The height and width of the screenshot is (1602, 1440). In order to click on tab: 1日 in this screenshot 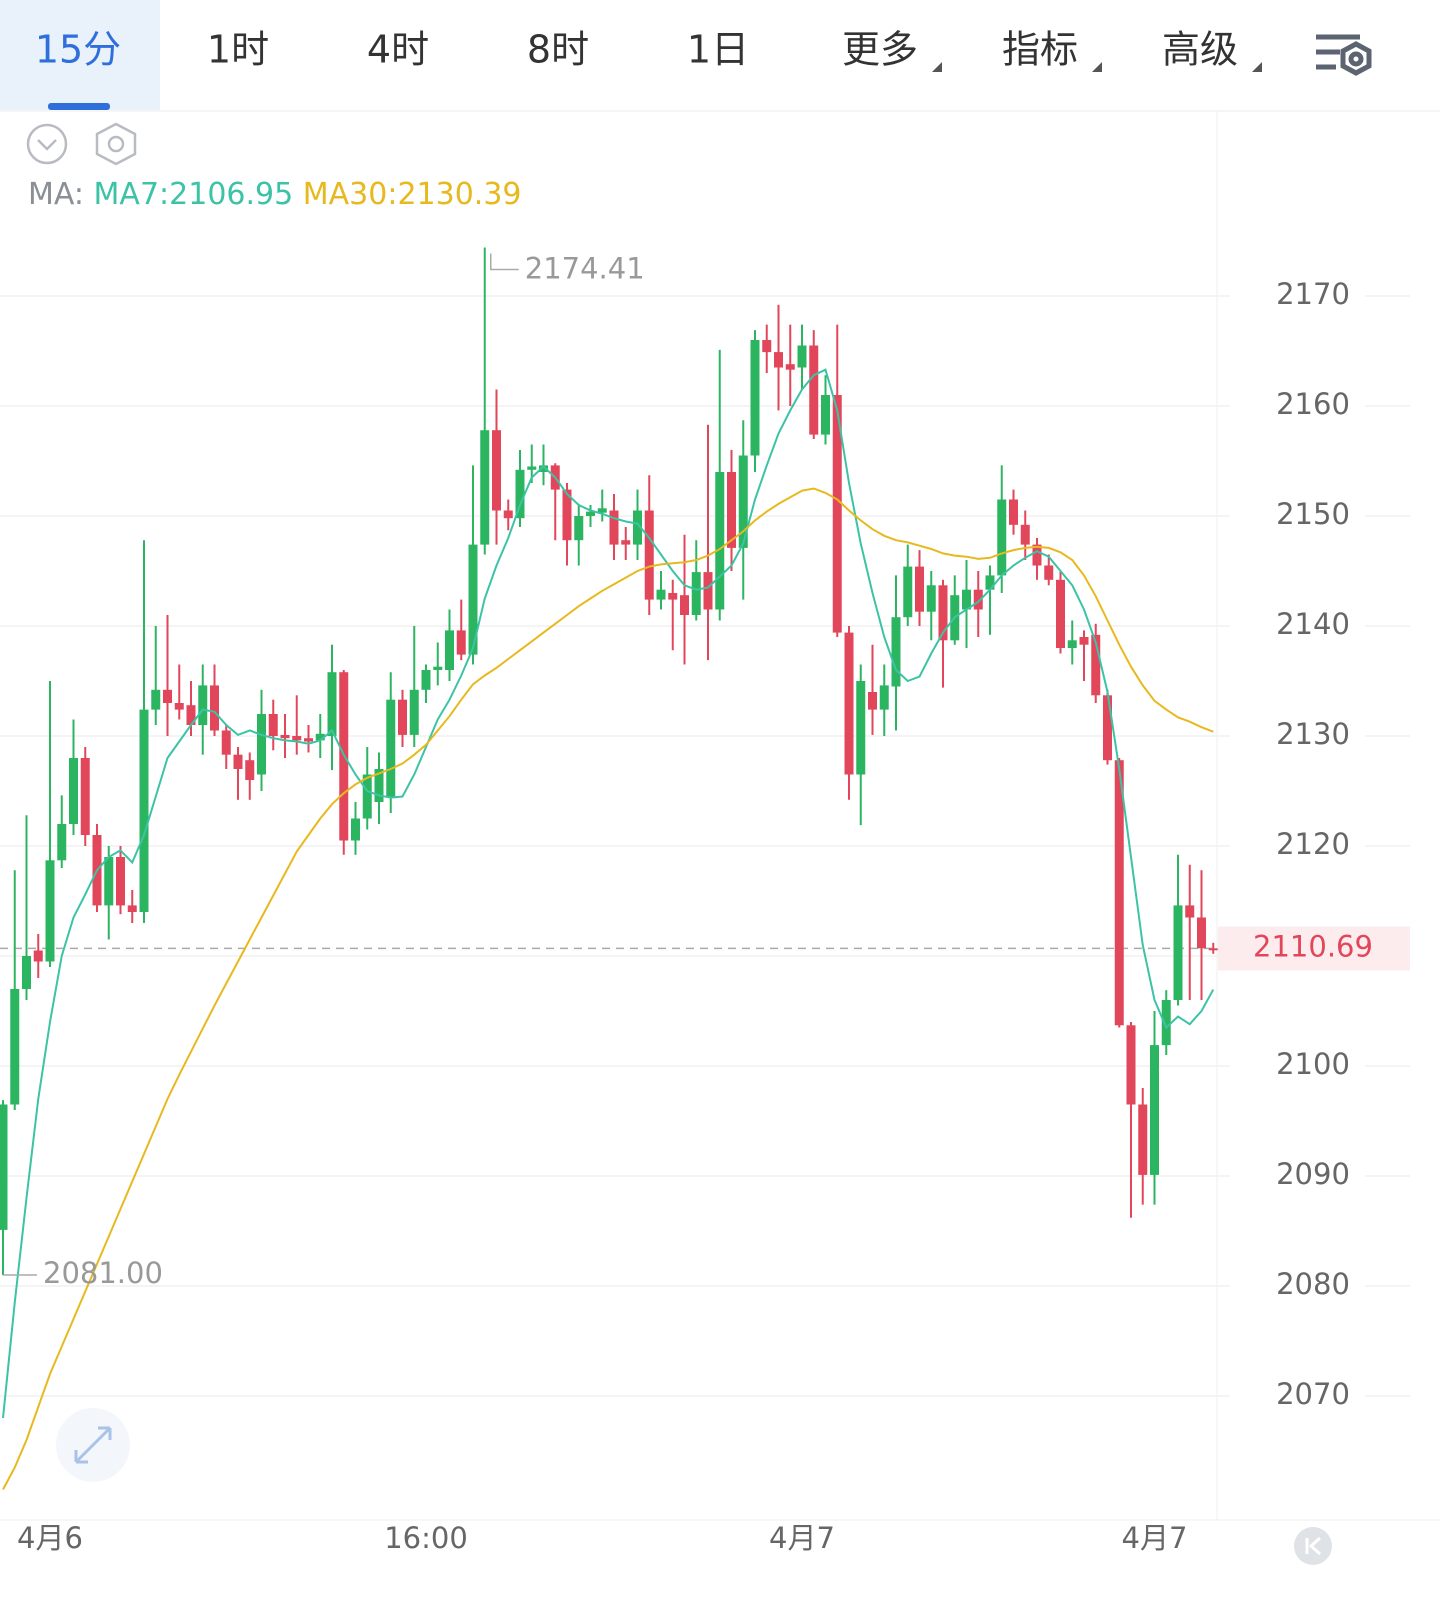, I will do `click(718, 50)`.